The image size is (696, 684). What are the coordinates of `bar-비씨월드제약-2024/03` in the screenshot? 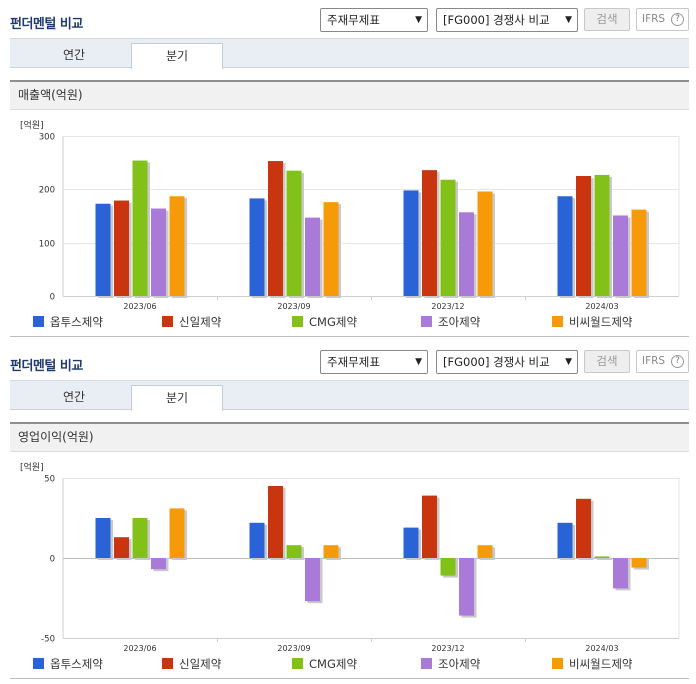 It's located at (639, 252).